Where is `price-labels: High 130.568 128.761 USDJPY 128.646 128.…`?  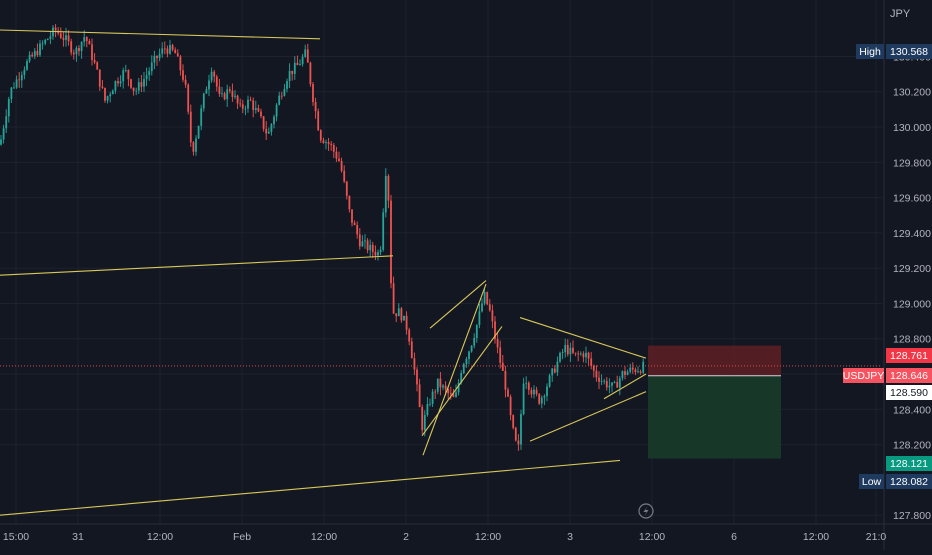 price-labels: High 130.568 128.761 USDJPY 128.646 128.… is located at coordinates (887, 266).